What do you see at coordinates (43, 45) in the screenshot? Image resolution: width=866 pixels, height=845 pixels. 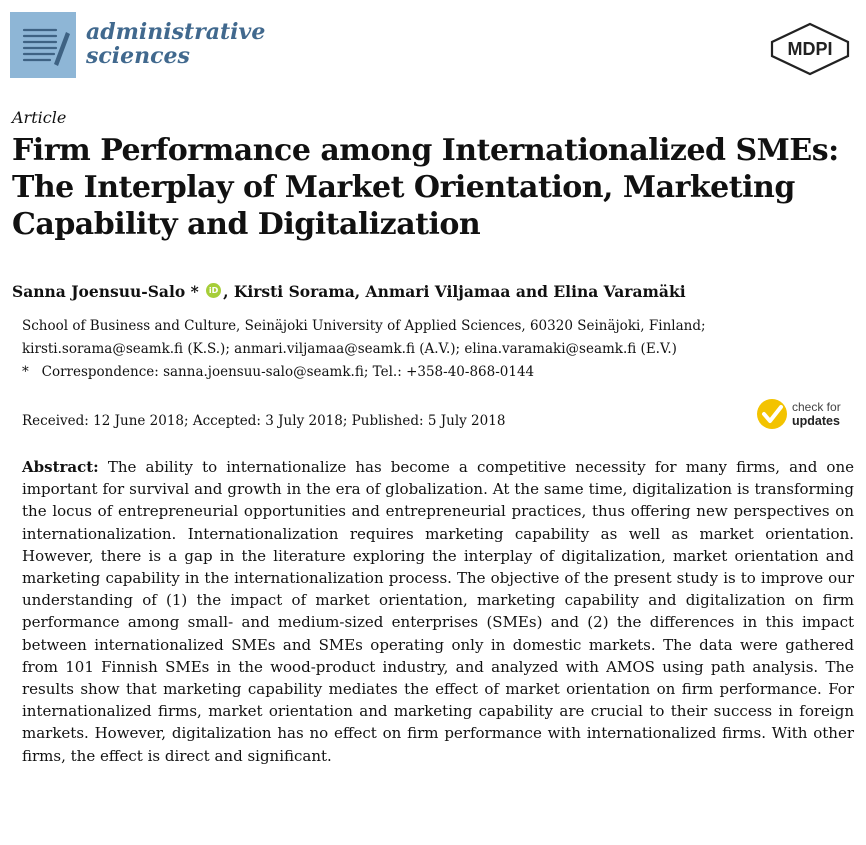 I see `journal-document-icon` at bounding box center [43, 45].